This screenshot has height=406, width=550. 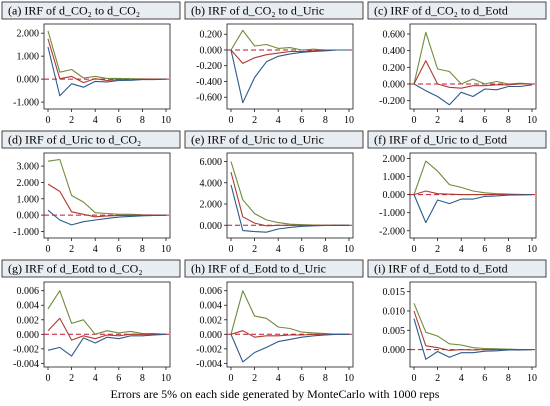 What do you see at coordinates (211, 183) in the screenshot?
I see `y-tick-label: 4.000` at bounding box center [211, 183].